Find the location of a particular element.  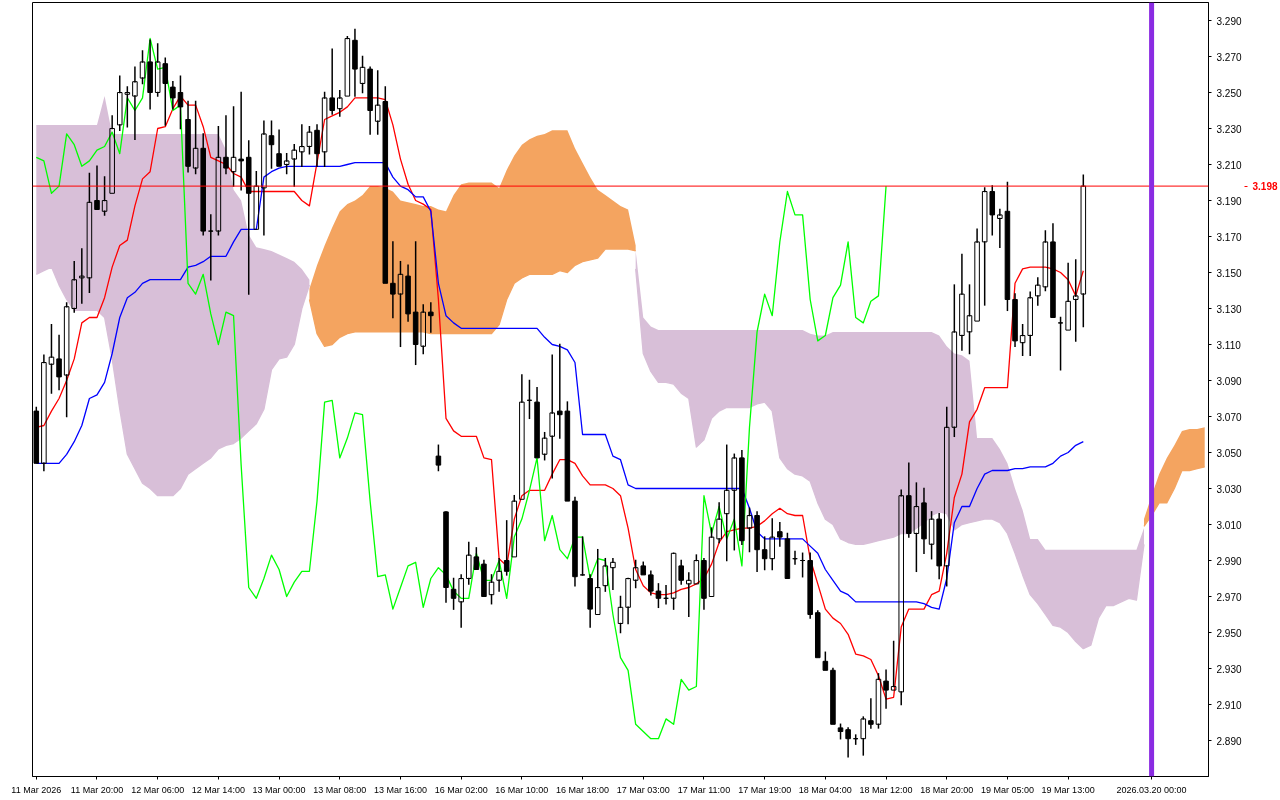

x-tick-label: 16 Mar 10:00 is located at coordinates (522, 789).